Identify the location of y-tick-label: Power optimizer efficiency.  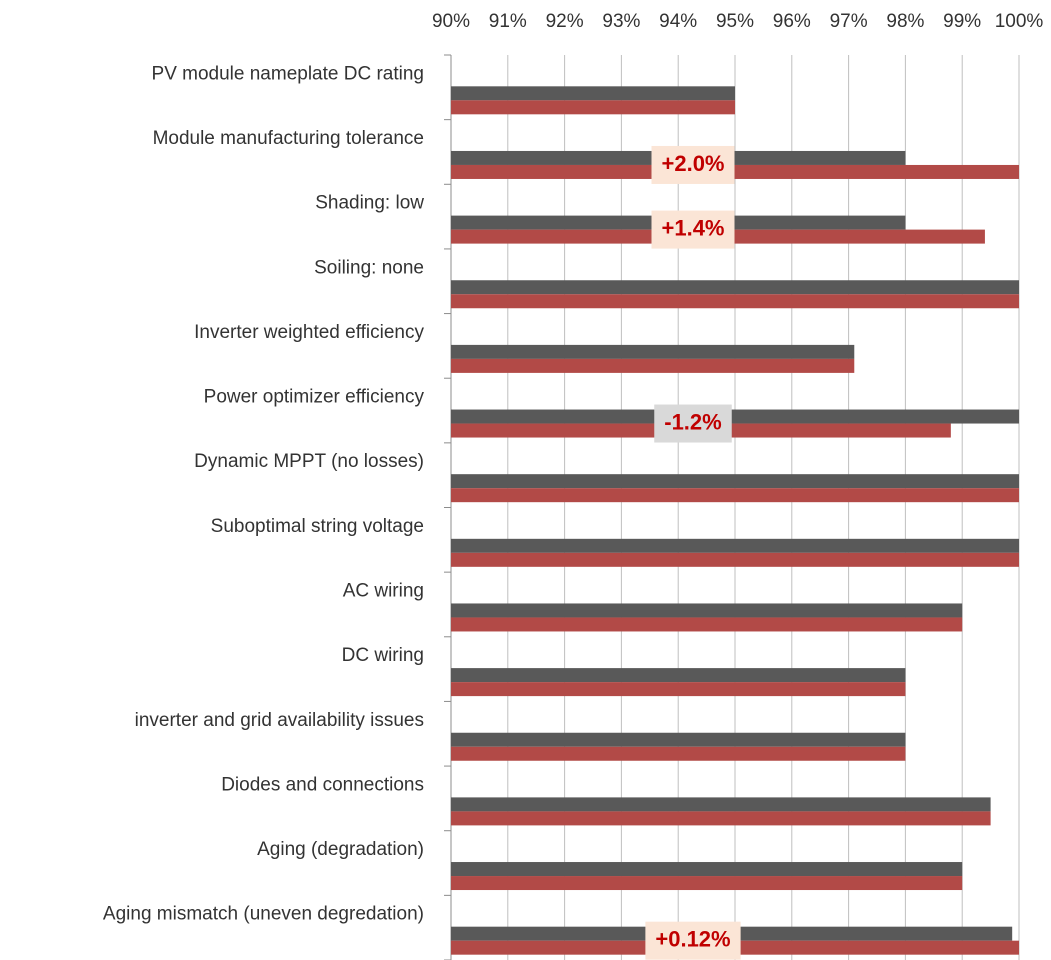
(314, 397).